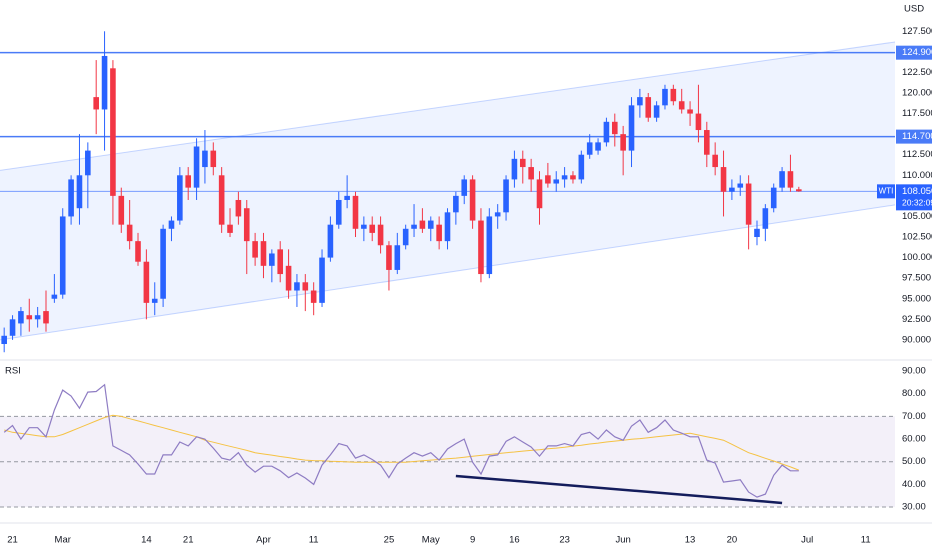  What do you see at coordinates (146, 540) in the screenshot?
I see `x-tick-label: 14` at bounding box center [146, 540].